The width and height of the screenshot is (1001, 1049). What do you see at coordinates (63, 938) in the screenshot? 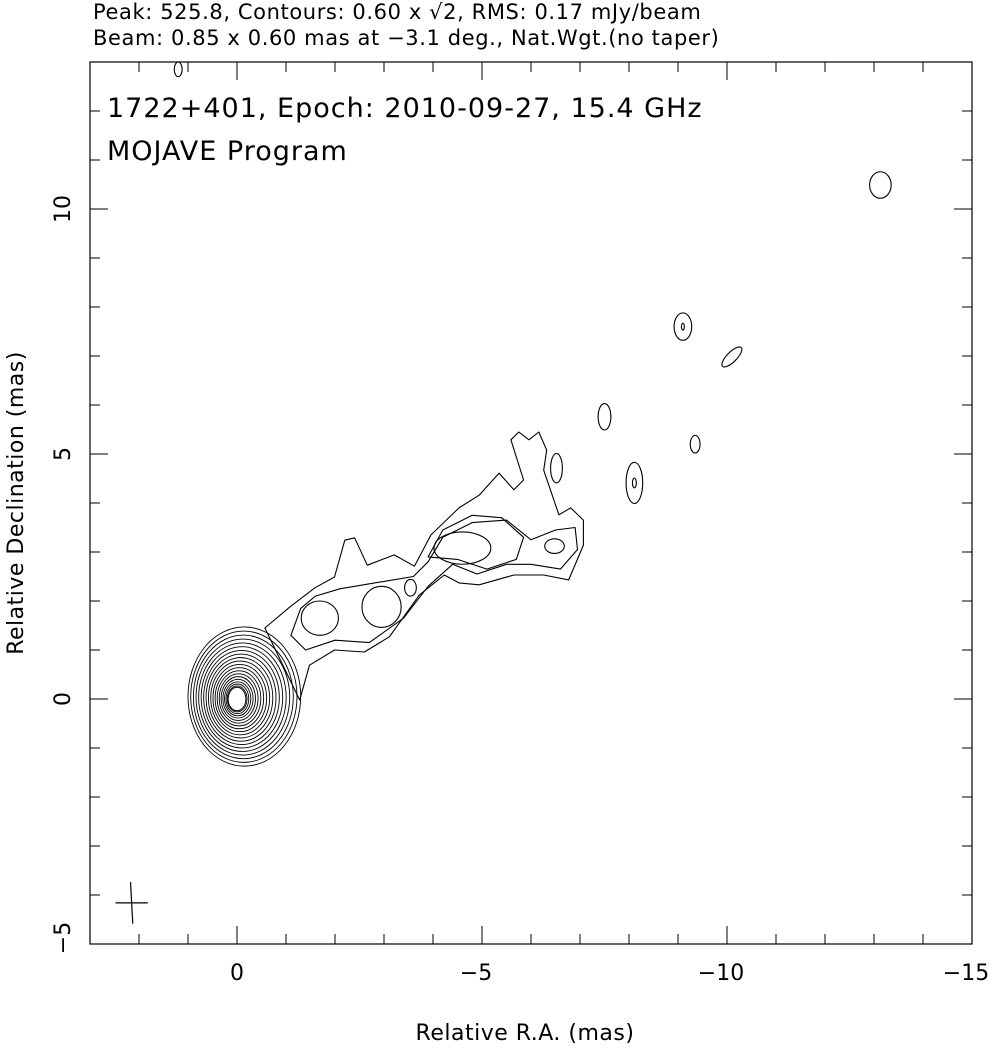
I see `y-tick-label: −5` at bounding box center [63, 938].